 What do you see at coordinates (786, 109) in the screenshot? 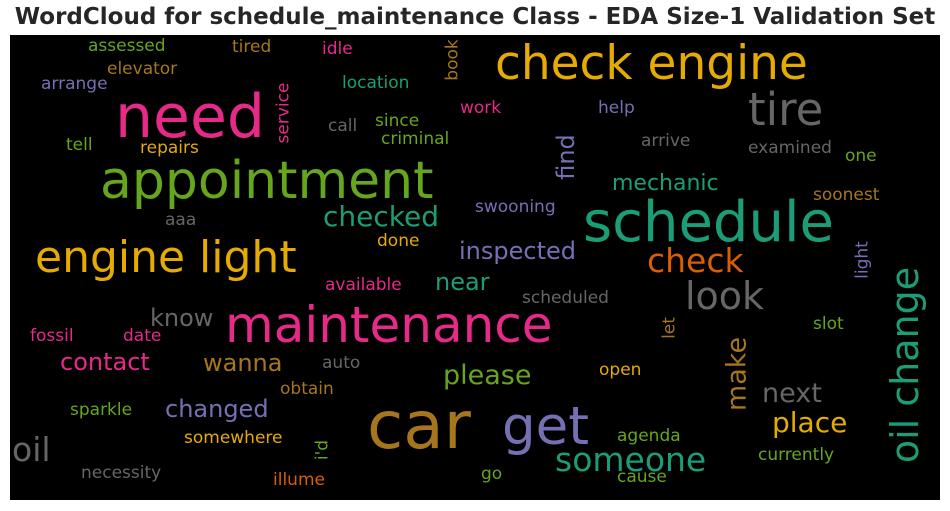
I see `word-tire: tire` at bounding box center [786, 109].